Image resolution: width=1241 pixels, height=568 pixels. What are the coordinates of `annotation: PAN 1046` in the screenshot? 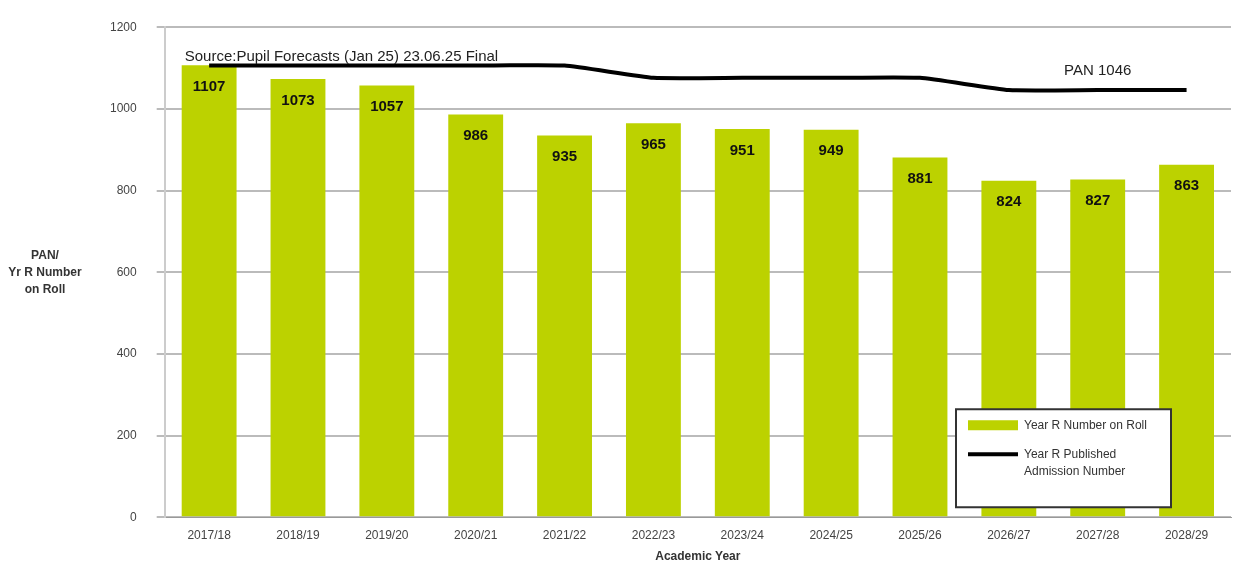 It's located at (1098, 69).